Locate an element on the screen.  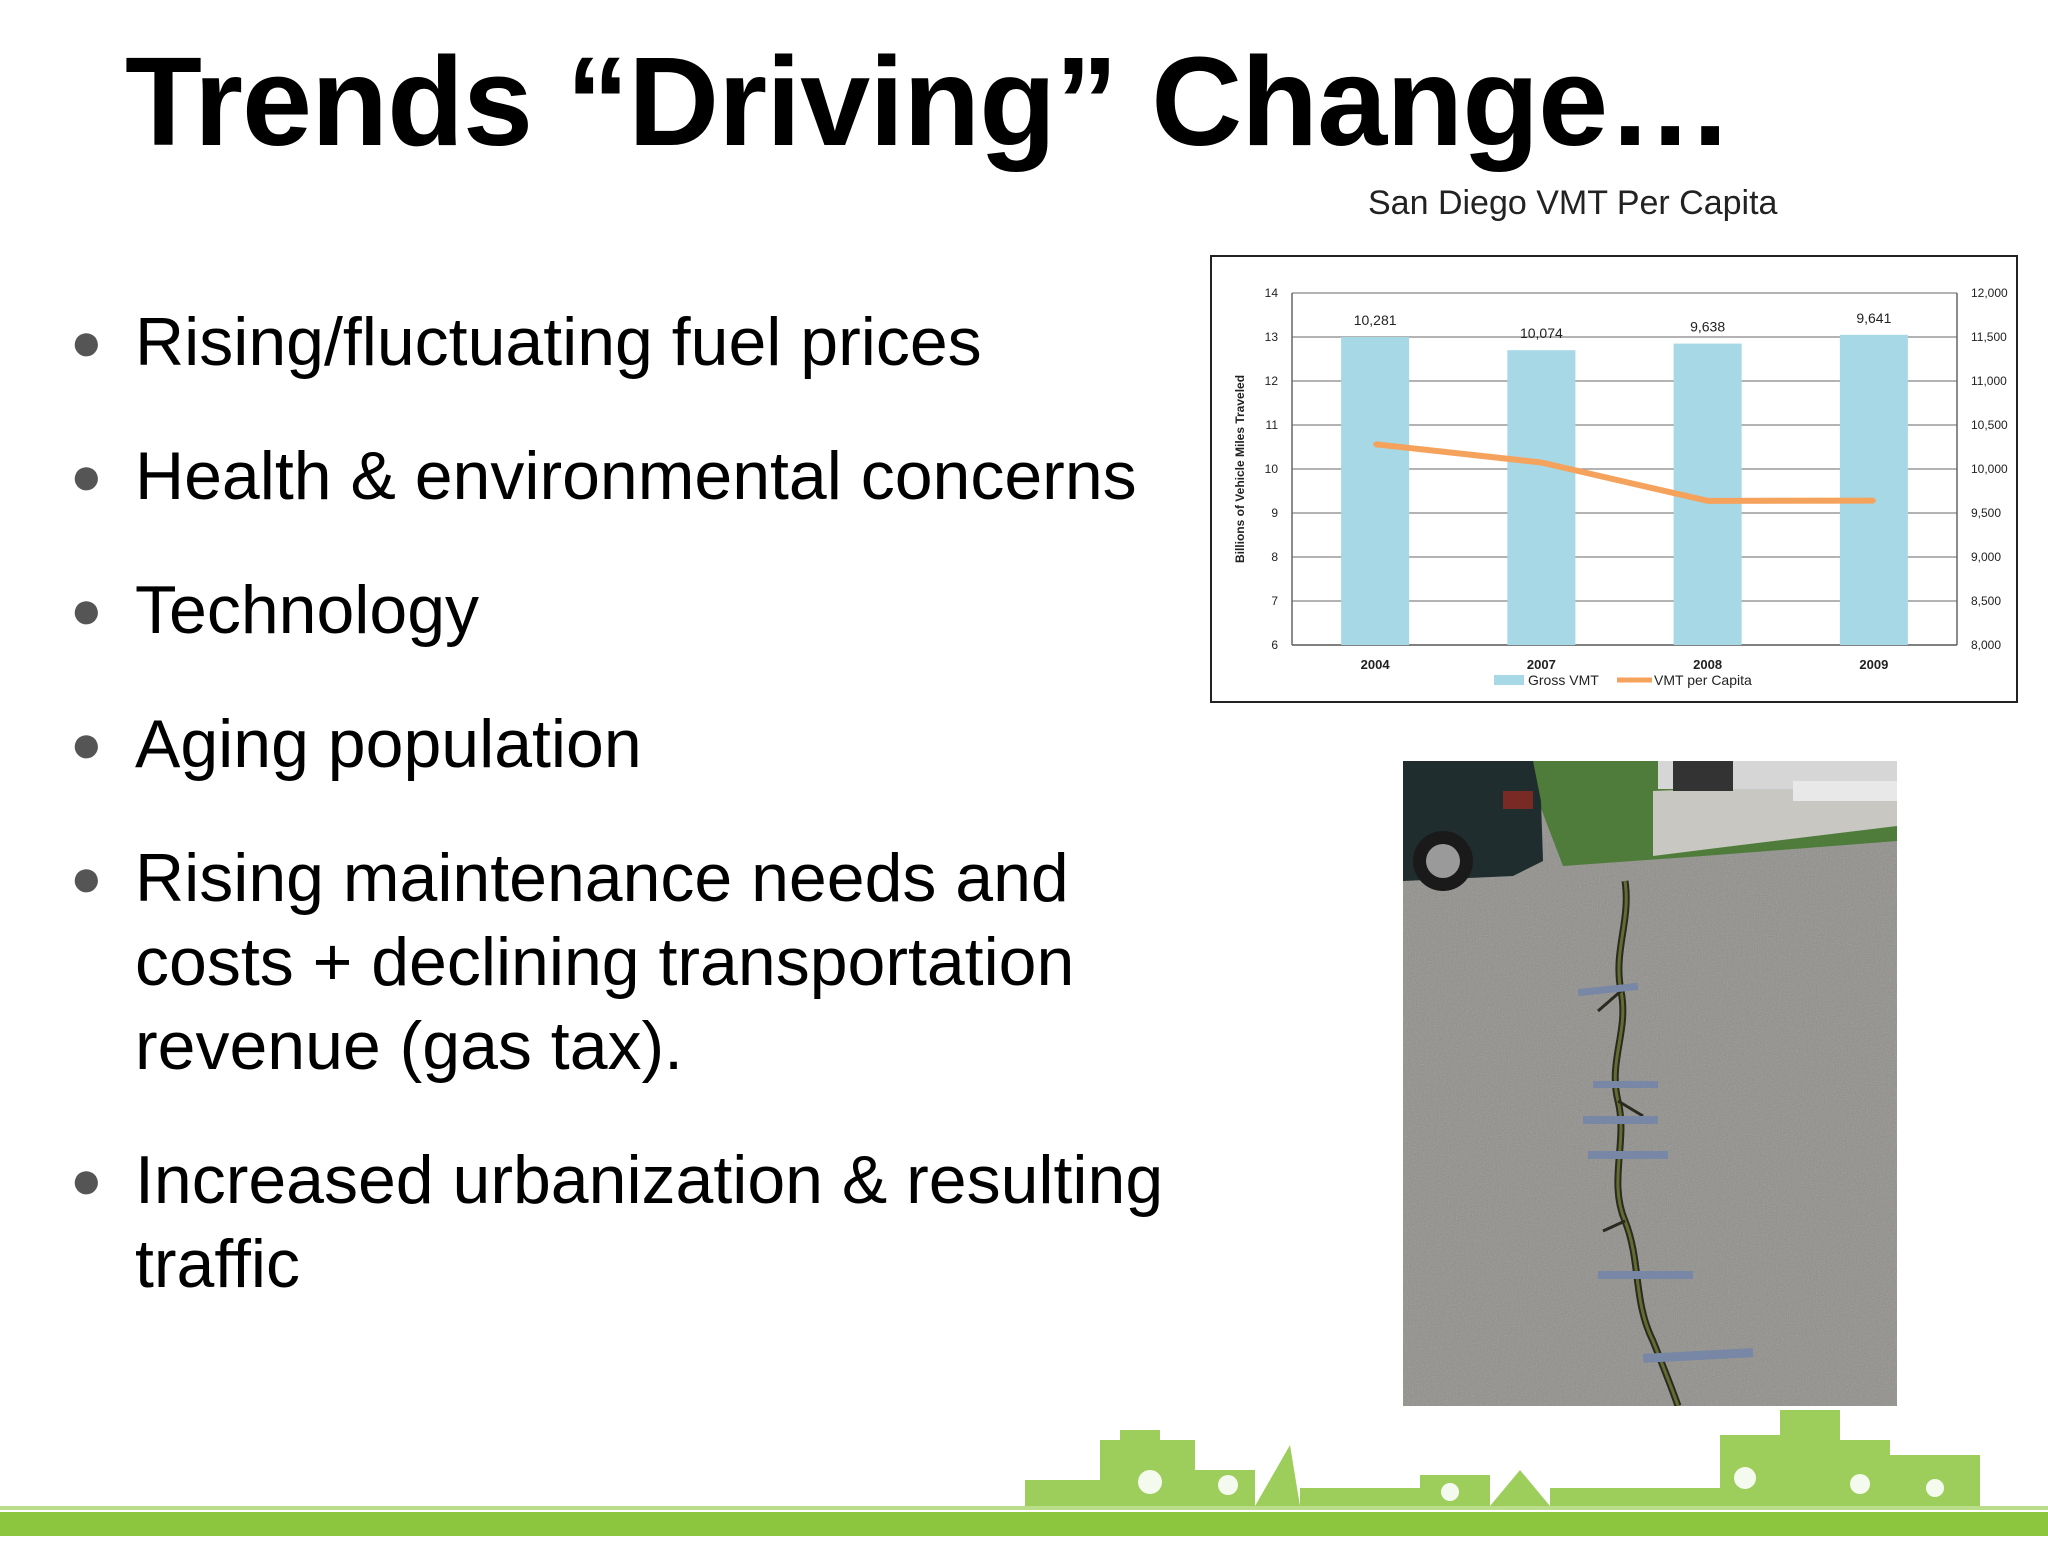
data-label: 10,281 is located at coordinates (1375, 320).